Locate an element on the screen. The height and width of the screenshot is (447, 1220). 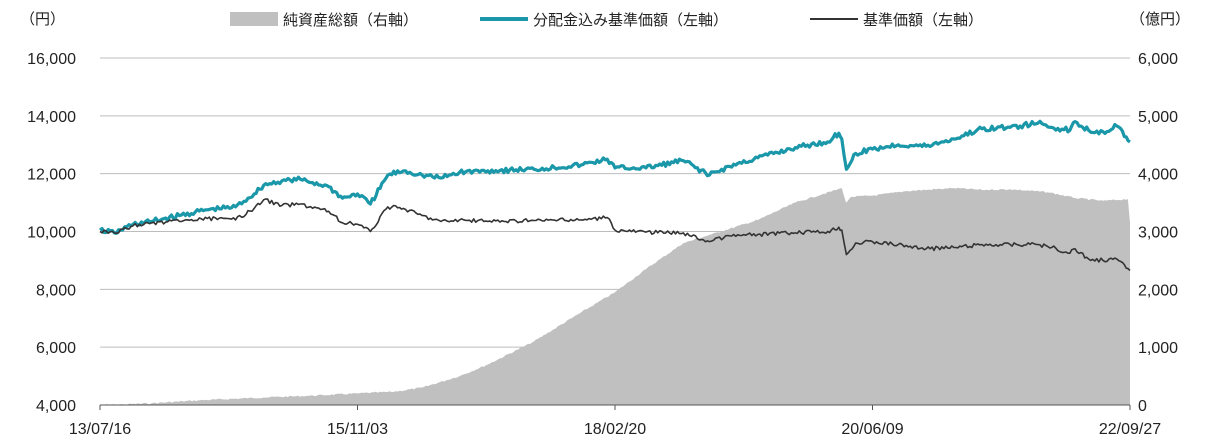
x-tick-label: 20/06/09 is located at coordinates (872, 429).